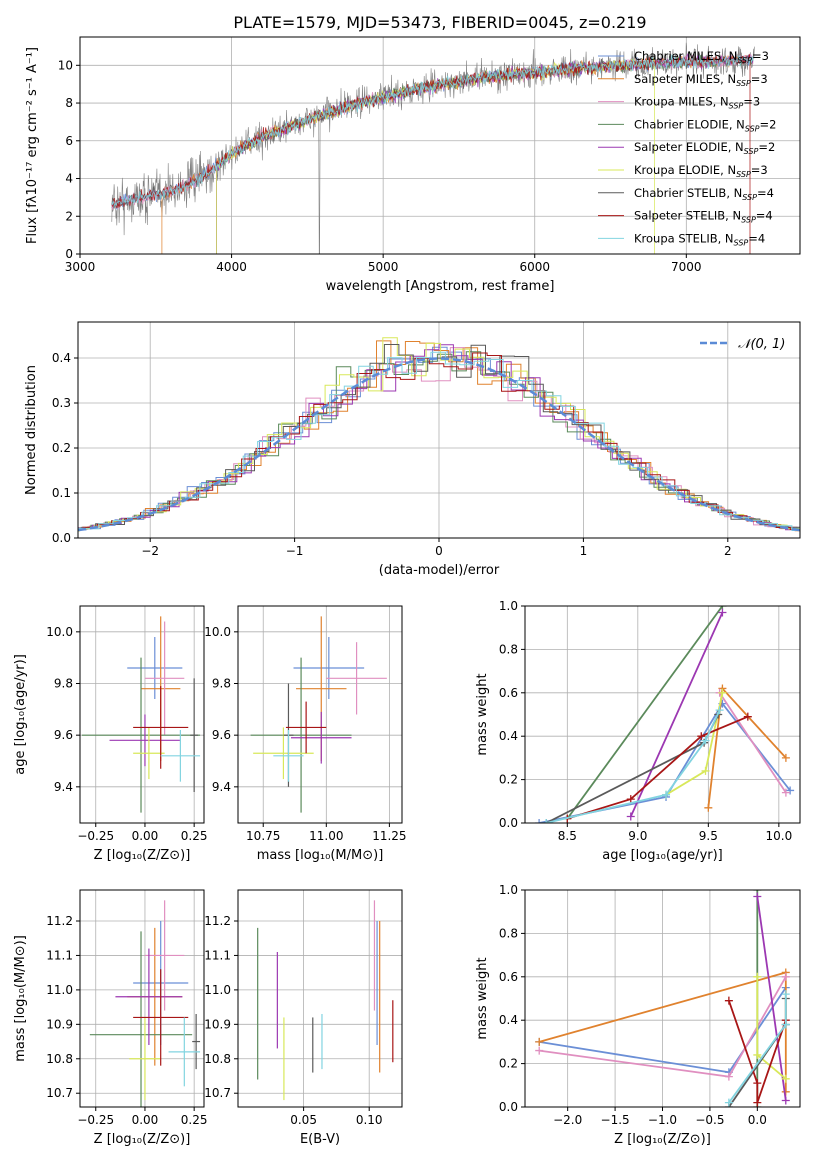  I want to click on spectrum-xtick-label: 6000, so click(534, 267).